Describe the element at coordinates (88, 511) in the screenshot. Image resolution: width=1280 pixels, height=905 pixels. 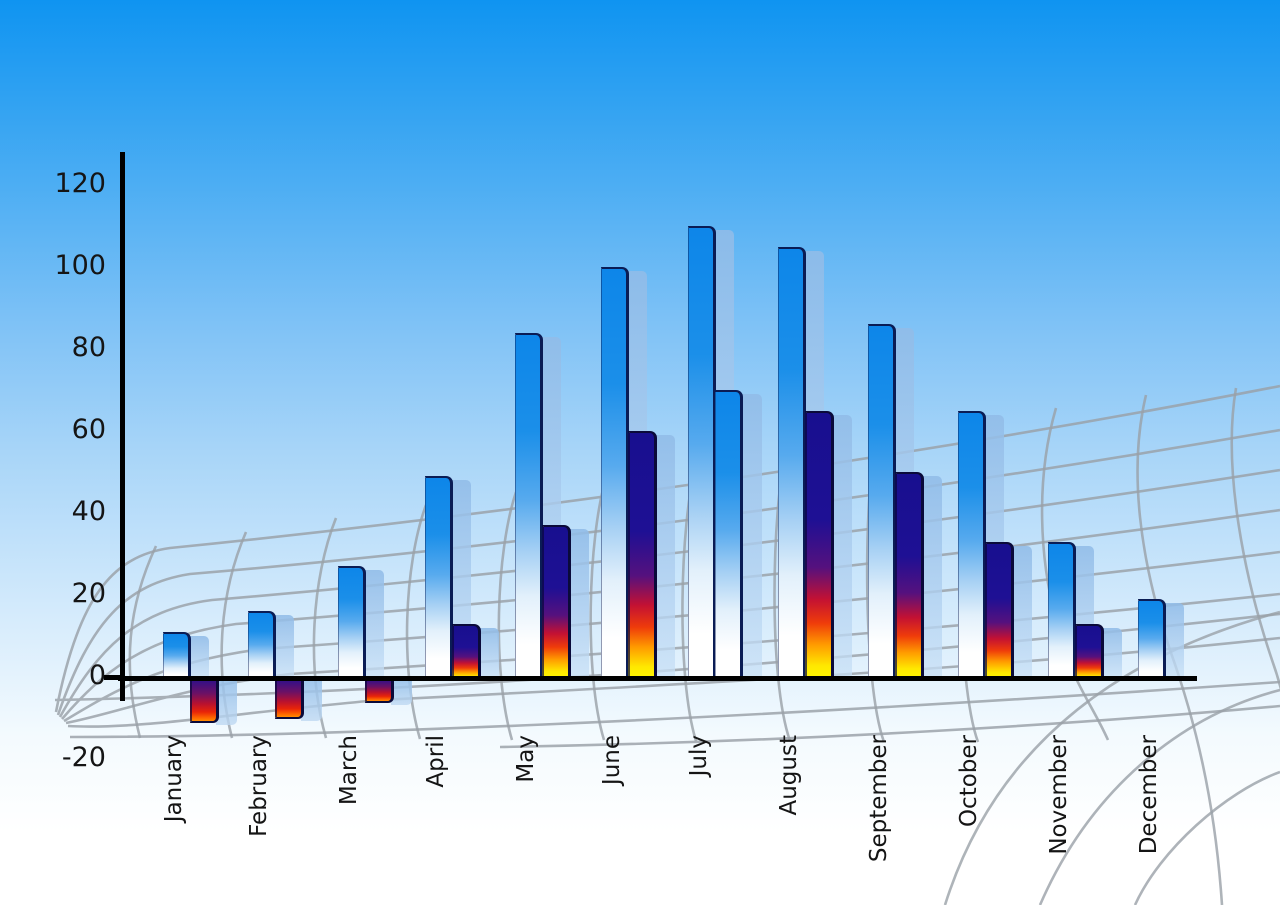
I see `y-tick-40: 40` at that location.